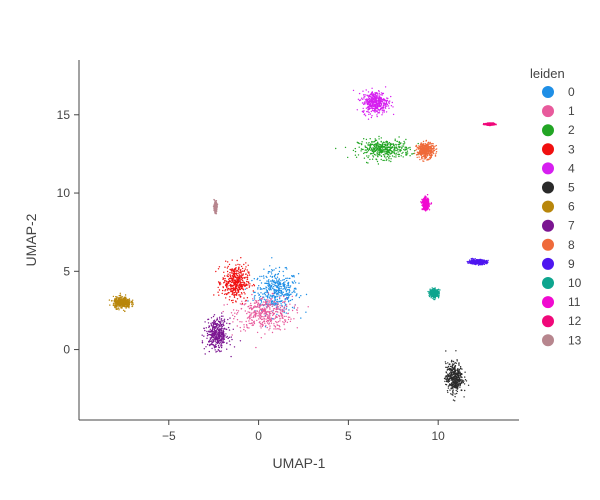 The image size is (600, 500). Describe the element at coordinates (234, 281) in the screenshot. I see `cluster-3-points` at that location.